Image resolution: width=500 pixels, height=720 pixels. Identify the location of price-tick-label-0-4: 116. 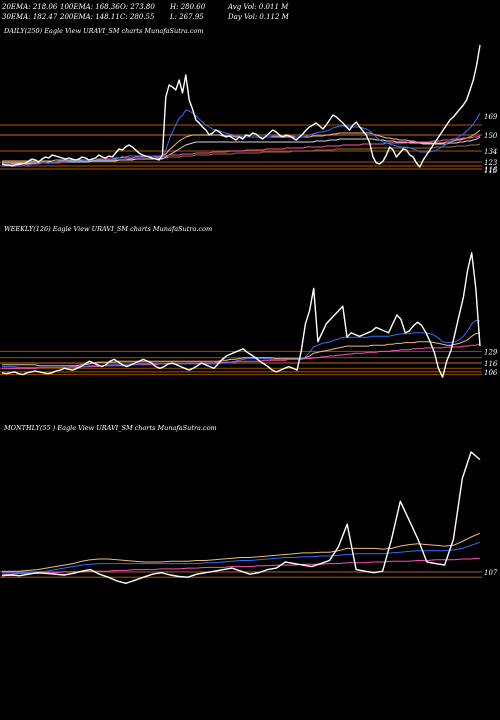
(491, 170).